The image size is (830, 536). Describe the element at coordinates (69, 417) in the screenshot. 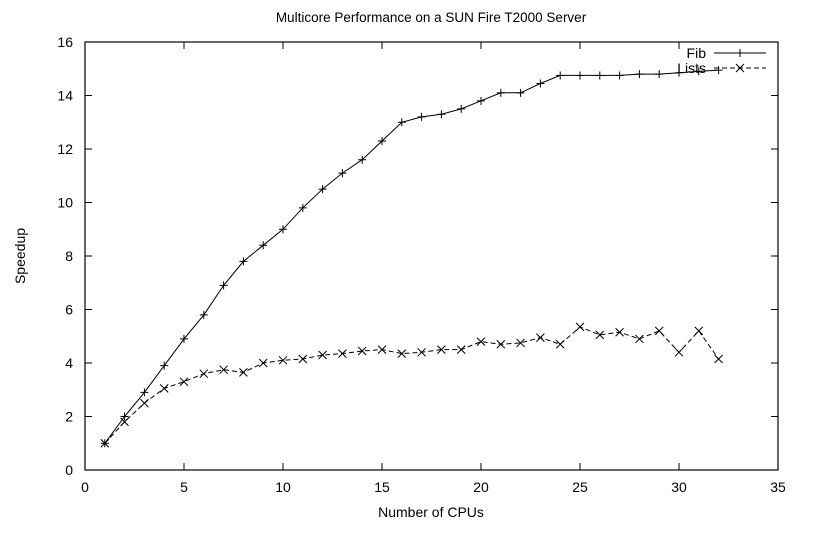

I see `y-tick-label: 2` at that location.